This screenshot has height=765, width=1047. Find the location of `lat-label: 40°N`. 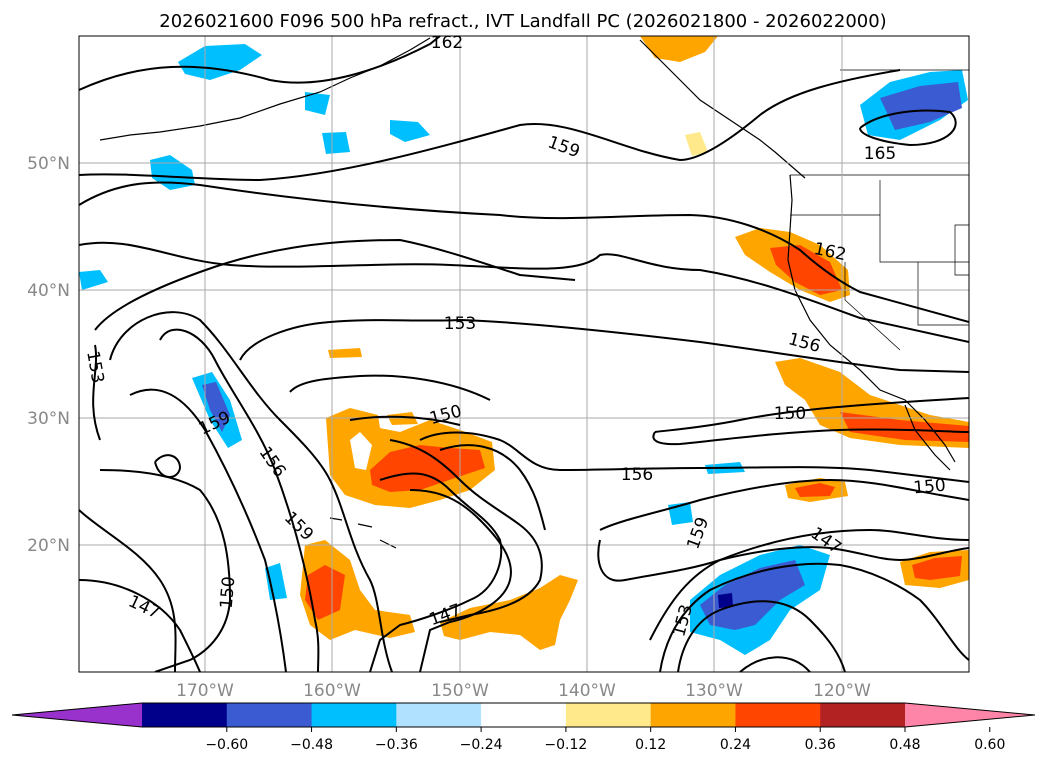

lat-label: 40°N is located at coordinates (48, 291).